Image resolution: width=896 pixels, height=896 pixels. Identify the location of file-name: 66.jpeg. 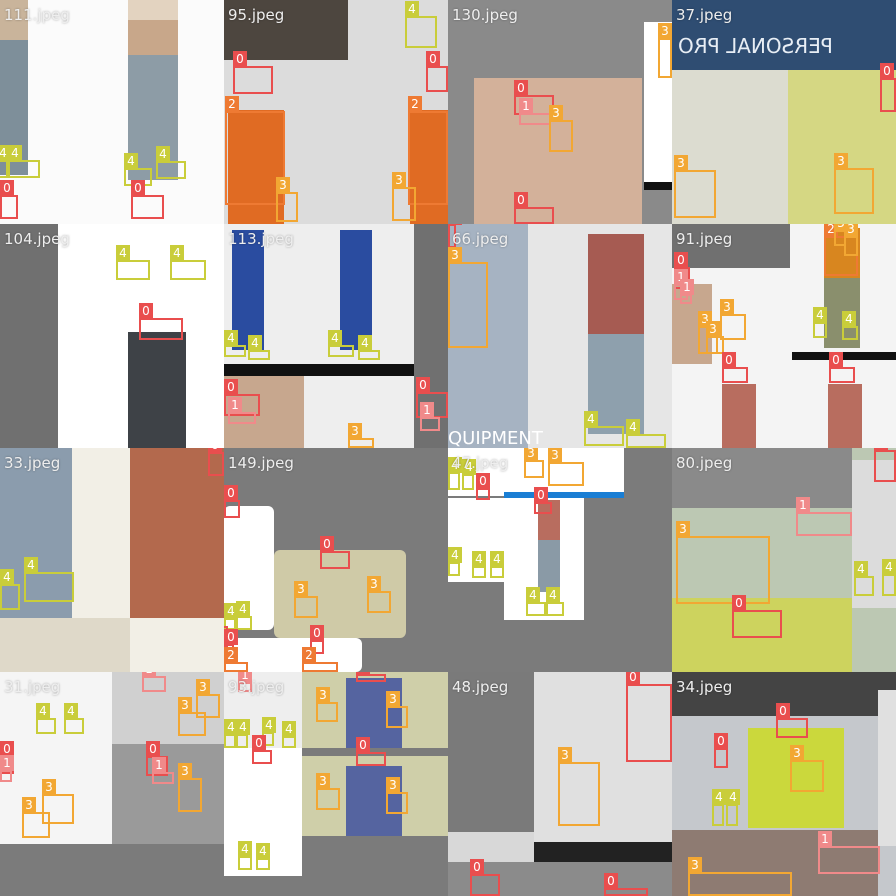
(480, 239).